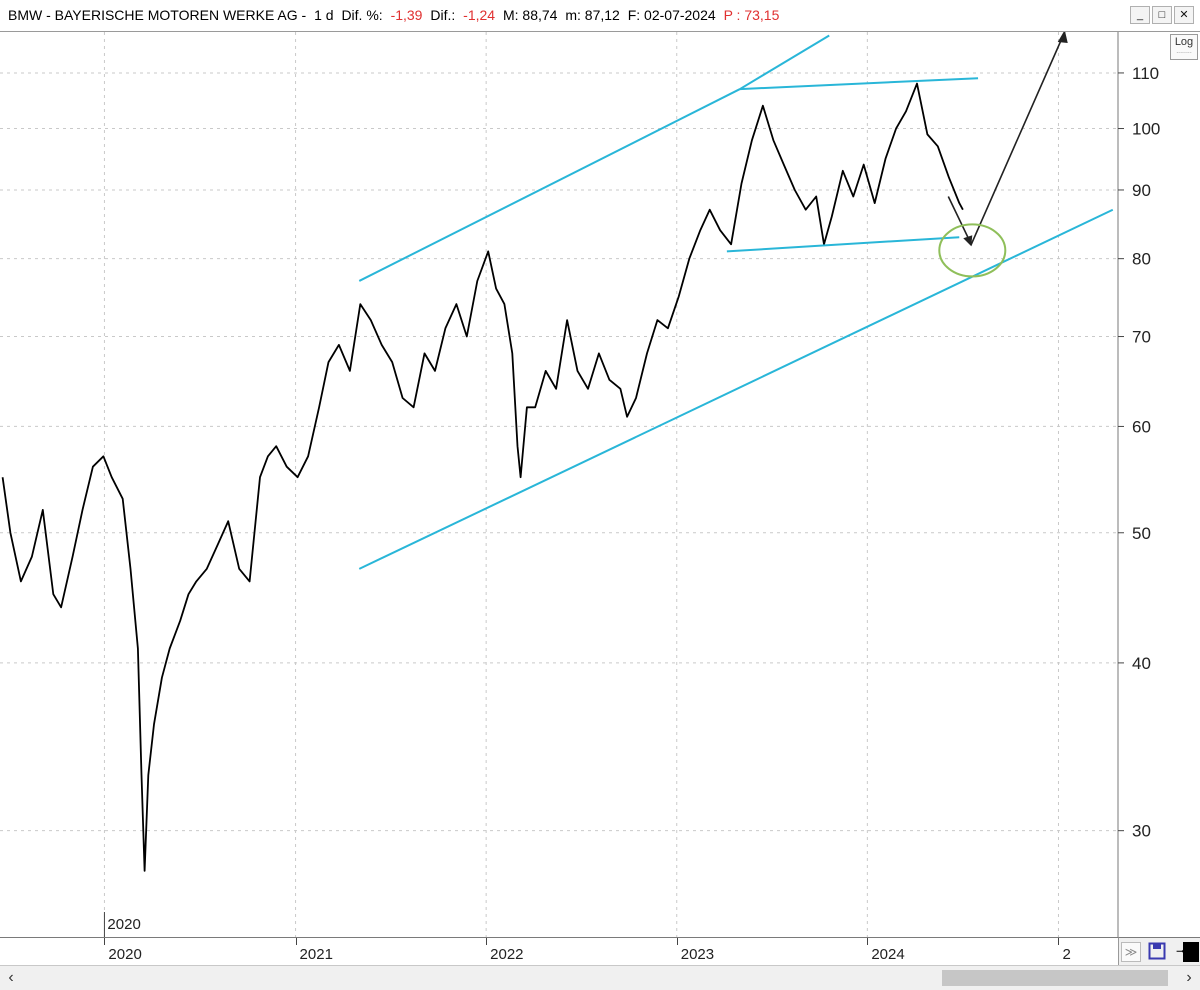  What do you see at coordinates (549, 185) in the screenshot?
I see `channel-upper-line` at bounding box center [549, 185].